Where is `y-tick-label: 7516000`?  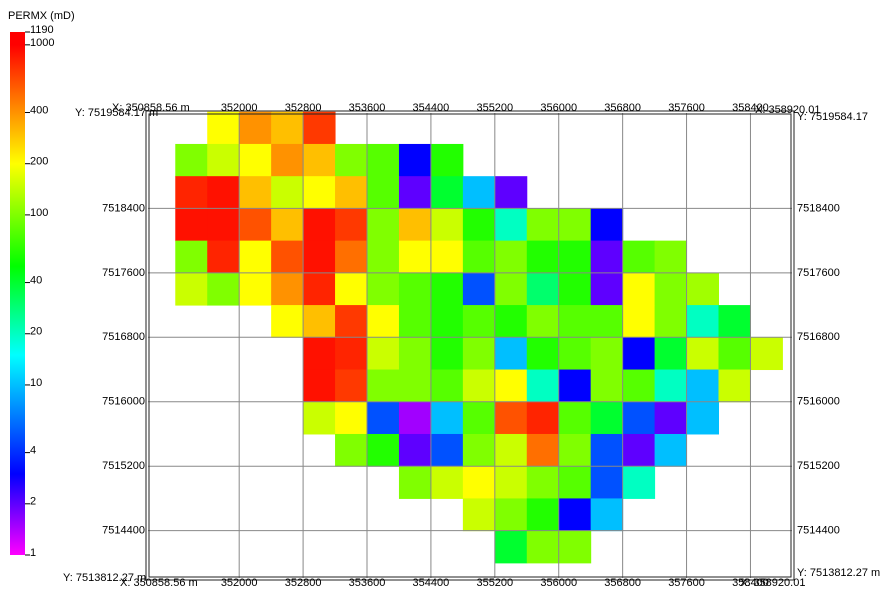 y-tick-label: 7516000 is located at coordinates (123, 402).